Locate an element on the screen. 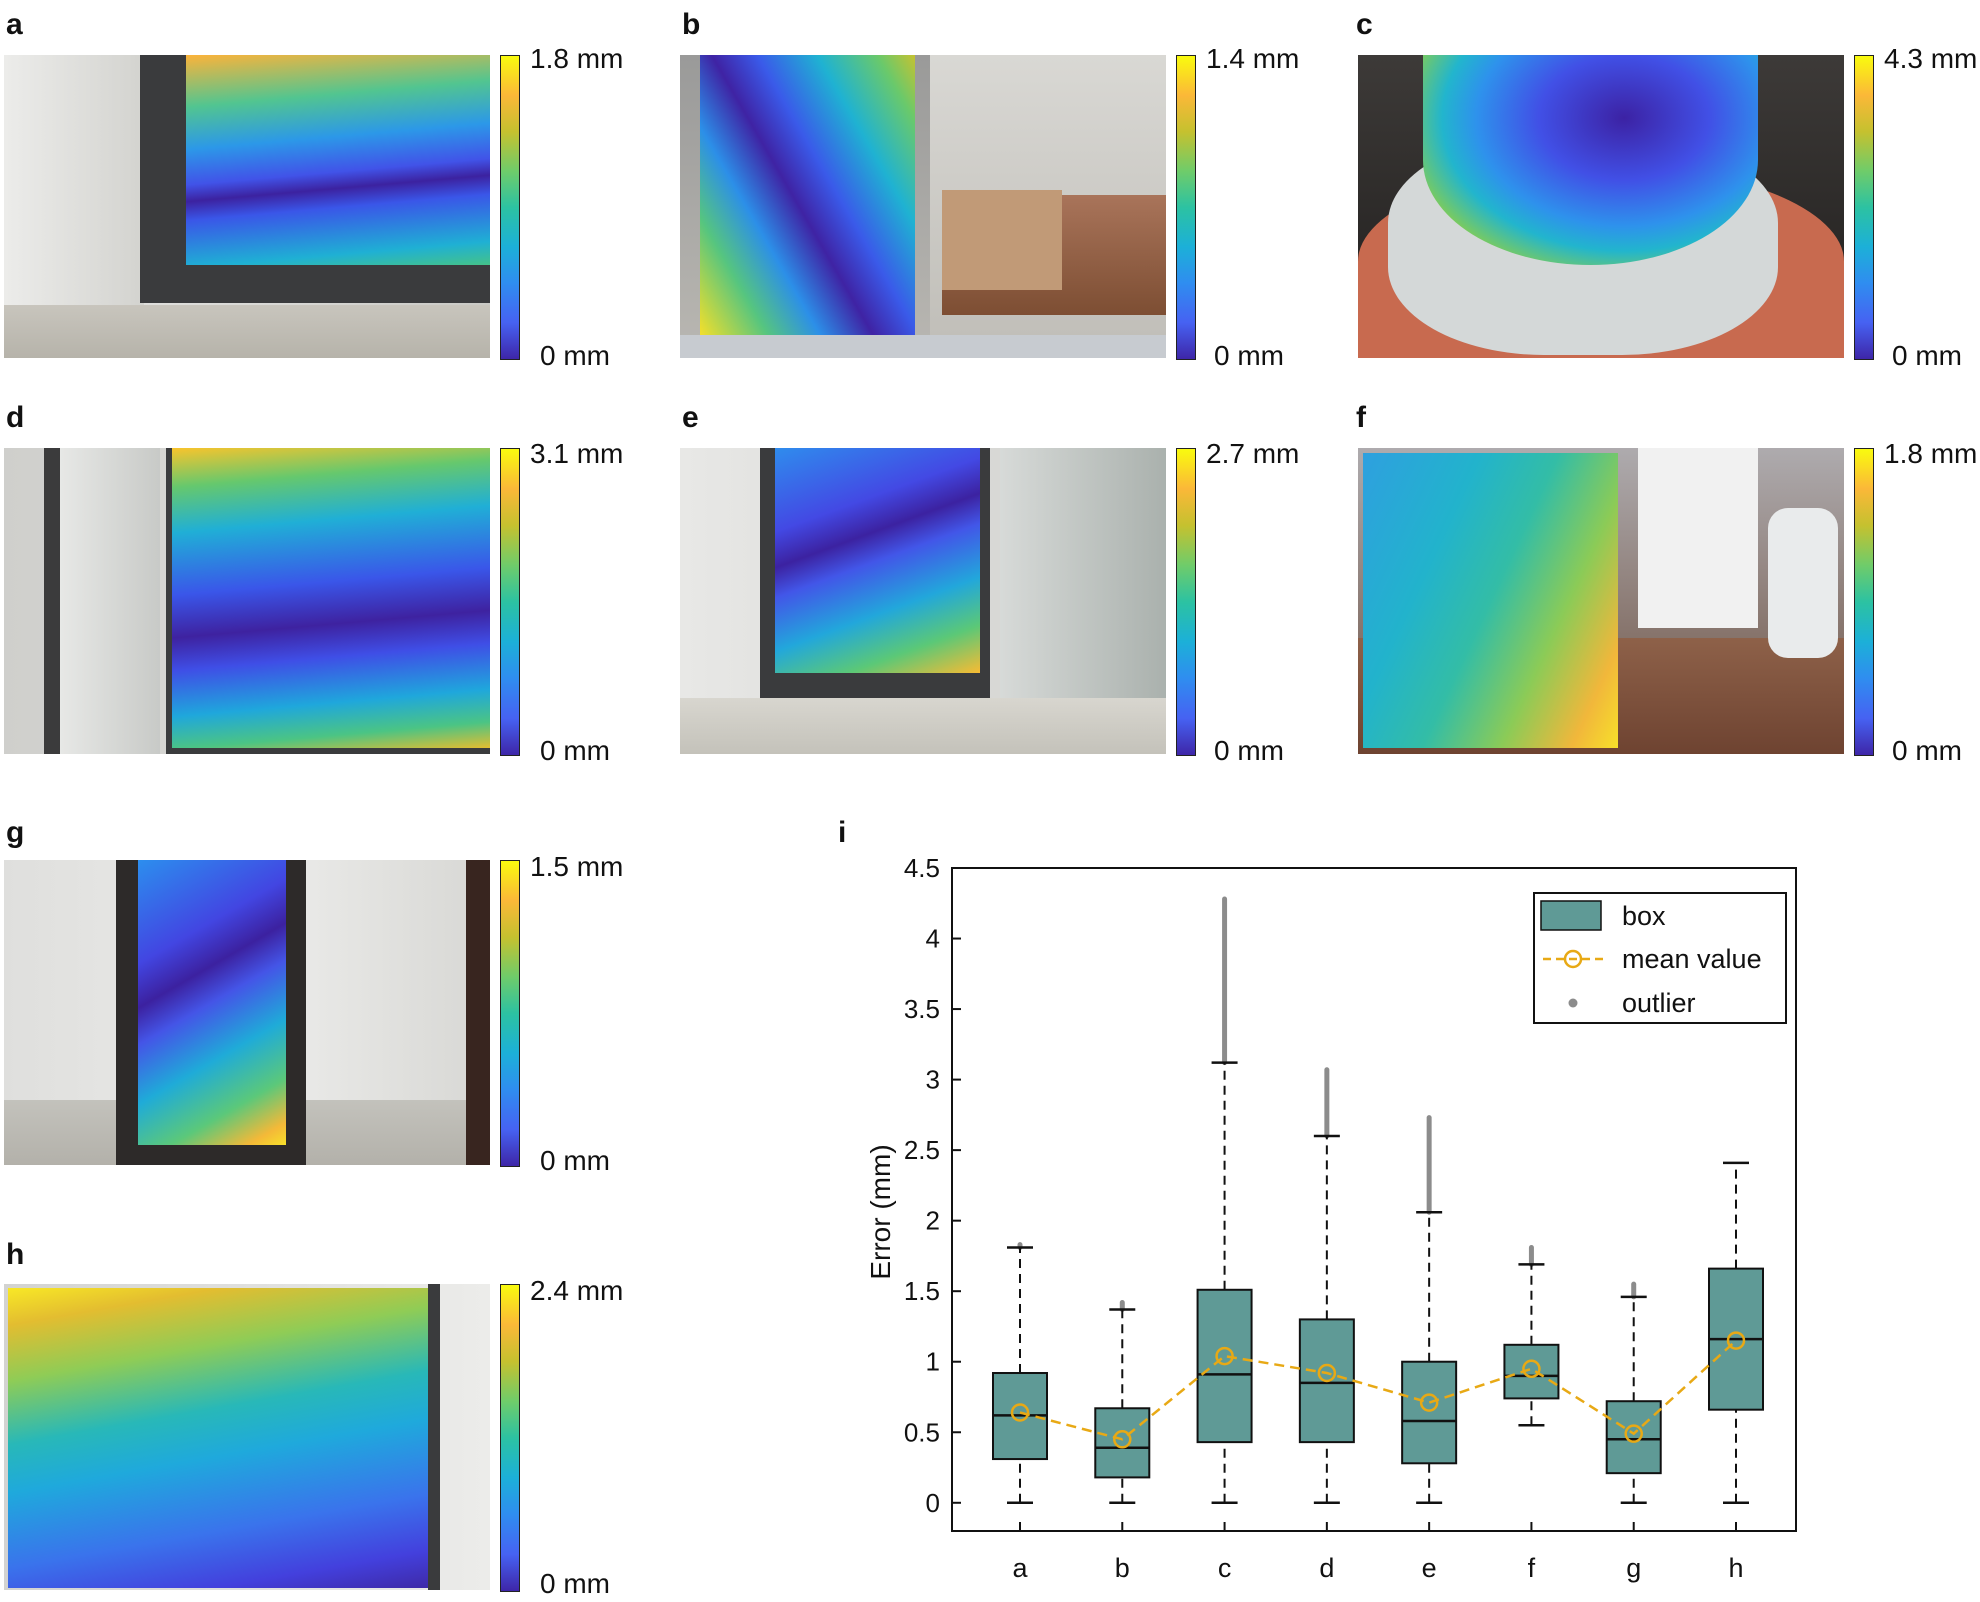  mean-marker-a is located at coordinates (1020, 1412).